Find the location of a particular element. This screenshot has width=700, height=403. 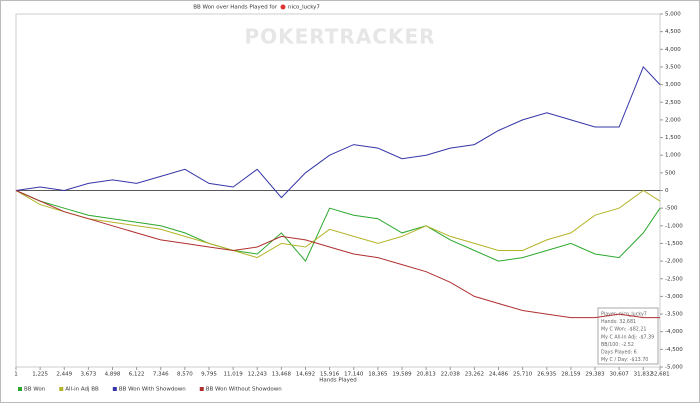

y-tick-label: 3,000 is located at coordinates (673, 85).